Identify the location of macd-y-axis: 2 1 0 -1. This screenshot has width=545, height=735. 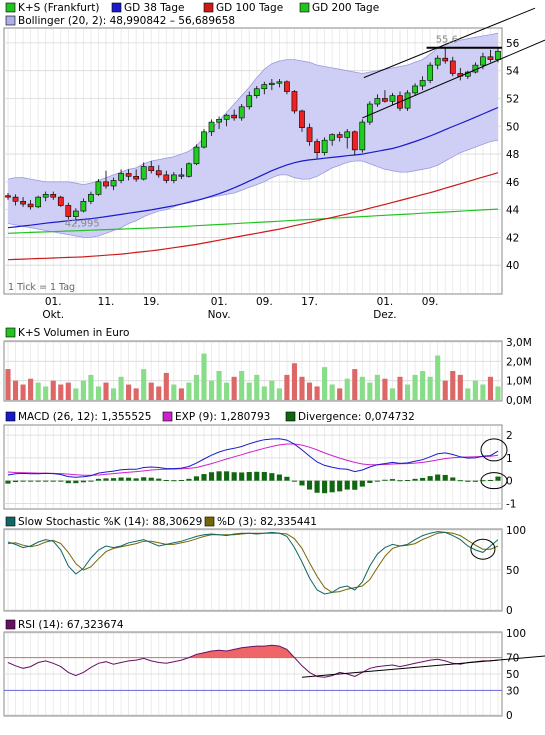
(511, 470).